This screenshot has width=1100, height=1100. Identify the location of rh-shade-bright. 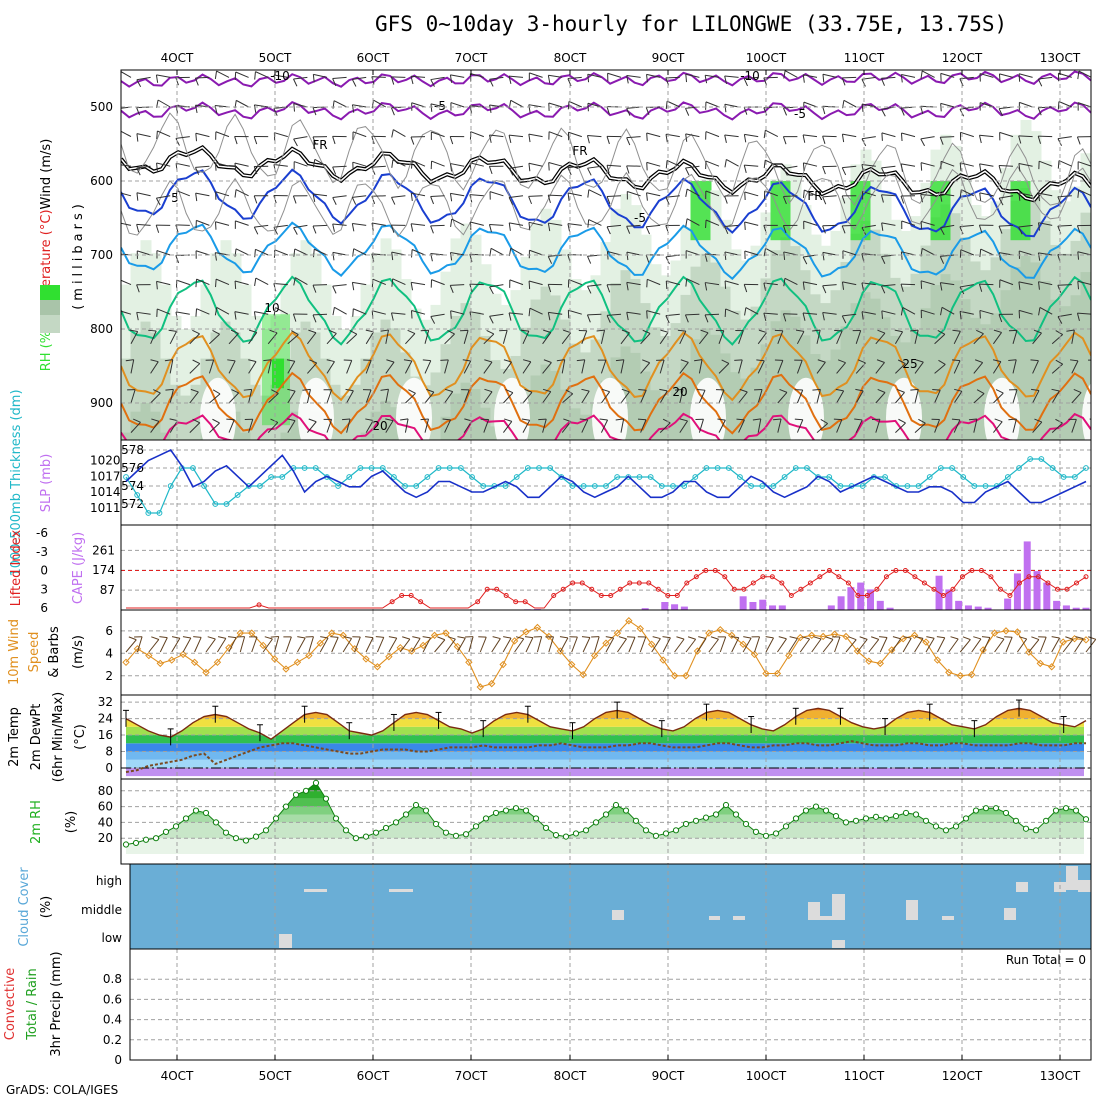
(1026, 211).